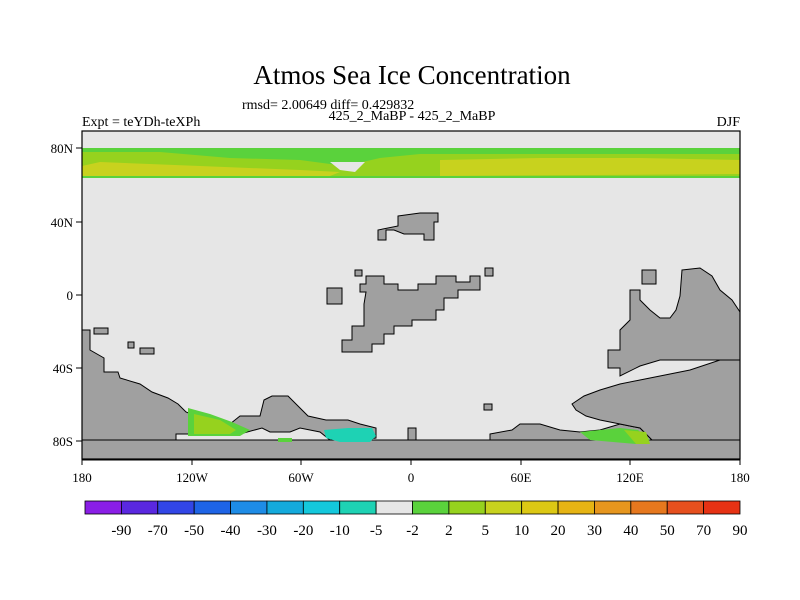 The height and width of the screenshot is (600, 800). I want to click on colorbar-label: -70, so click(158, 531).